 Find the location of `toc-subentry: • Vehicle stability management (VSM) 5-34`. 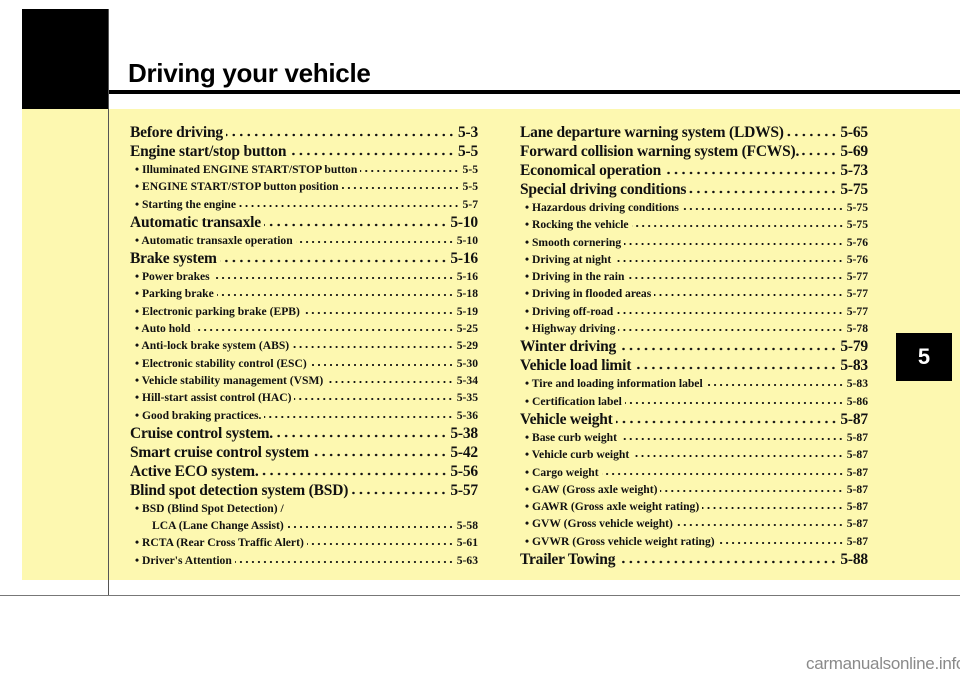

toc-subentry: • Vehicle stability management (VSM) 5-34 is located at coordinates (304, 380).